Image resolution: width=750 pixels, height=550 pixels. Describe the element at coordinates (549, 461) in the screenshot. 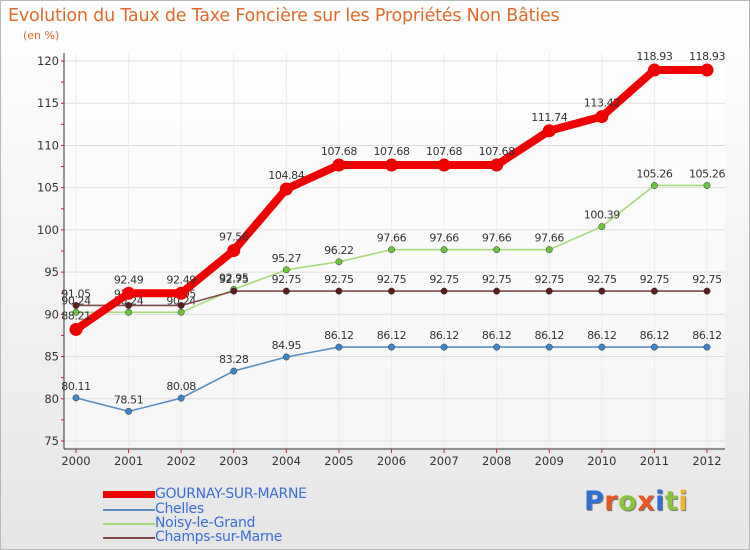

I see `x-tick-label: 2009` at that location.